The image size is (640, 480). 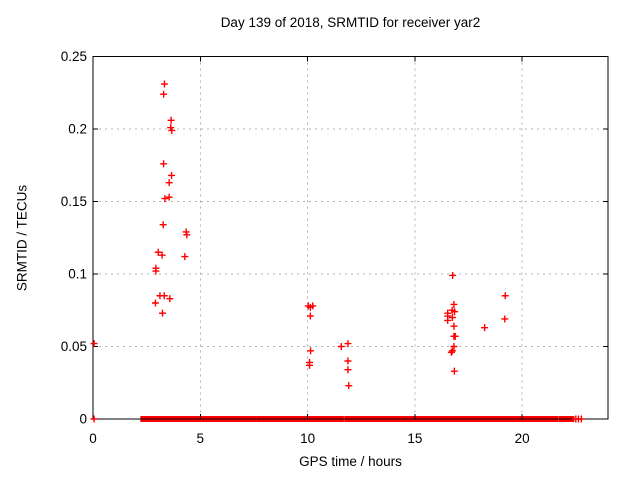 I want to click on x-tick-label: 0, so click(x=93, y=438).